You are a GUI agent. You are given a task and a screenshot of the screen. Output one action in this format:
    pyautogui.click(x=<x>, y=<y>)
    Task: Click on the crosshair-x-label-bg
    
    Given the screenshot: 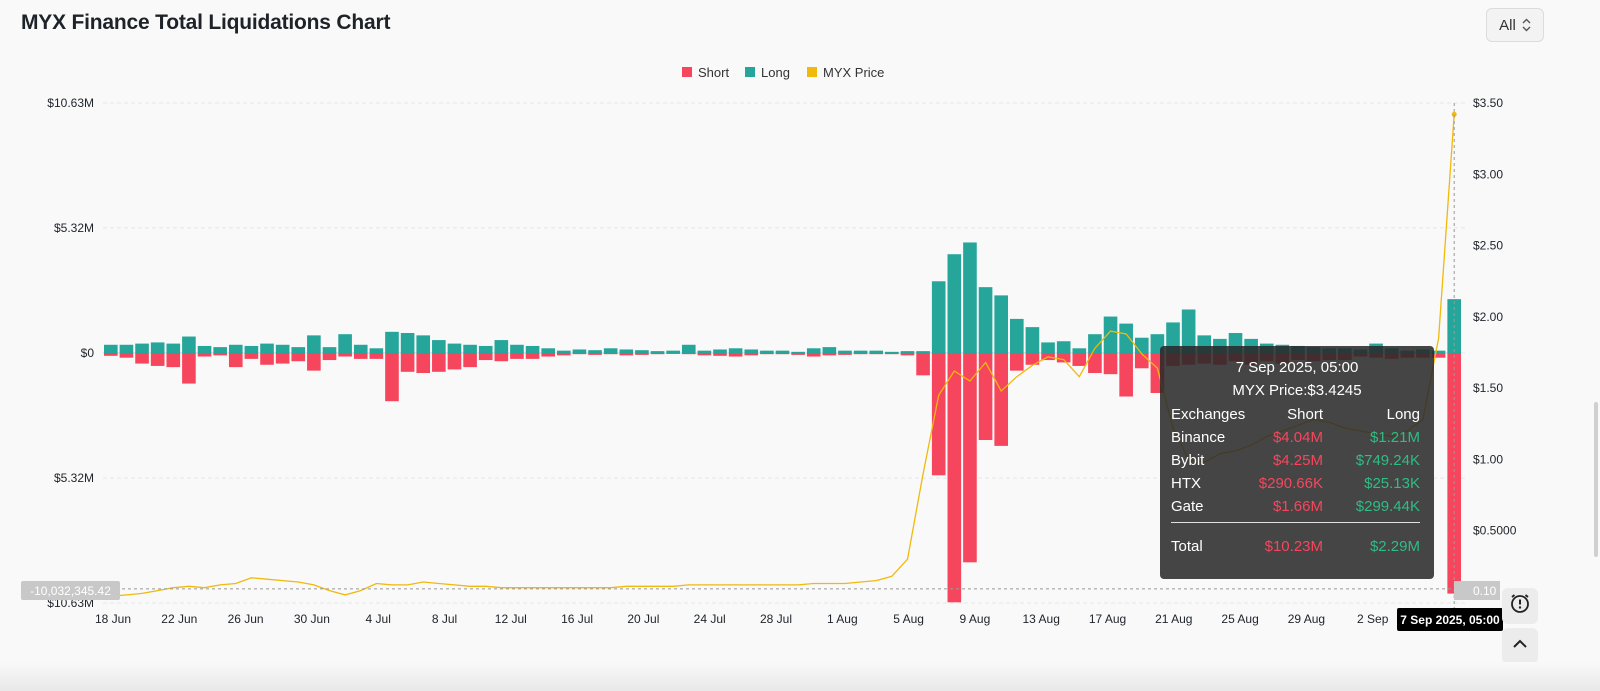 What is the action you would take?
    pyautogui.click(x=1450, y=619)
    